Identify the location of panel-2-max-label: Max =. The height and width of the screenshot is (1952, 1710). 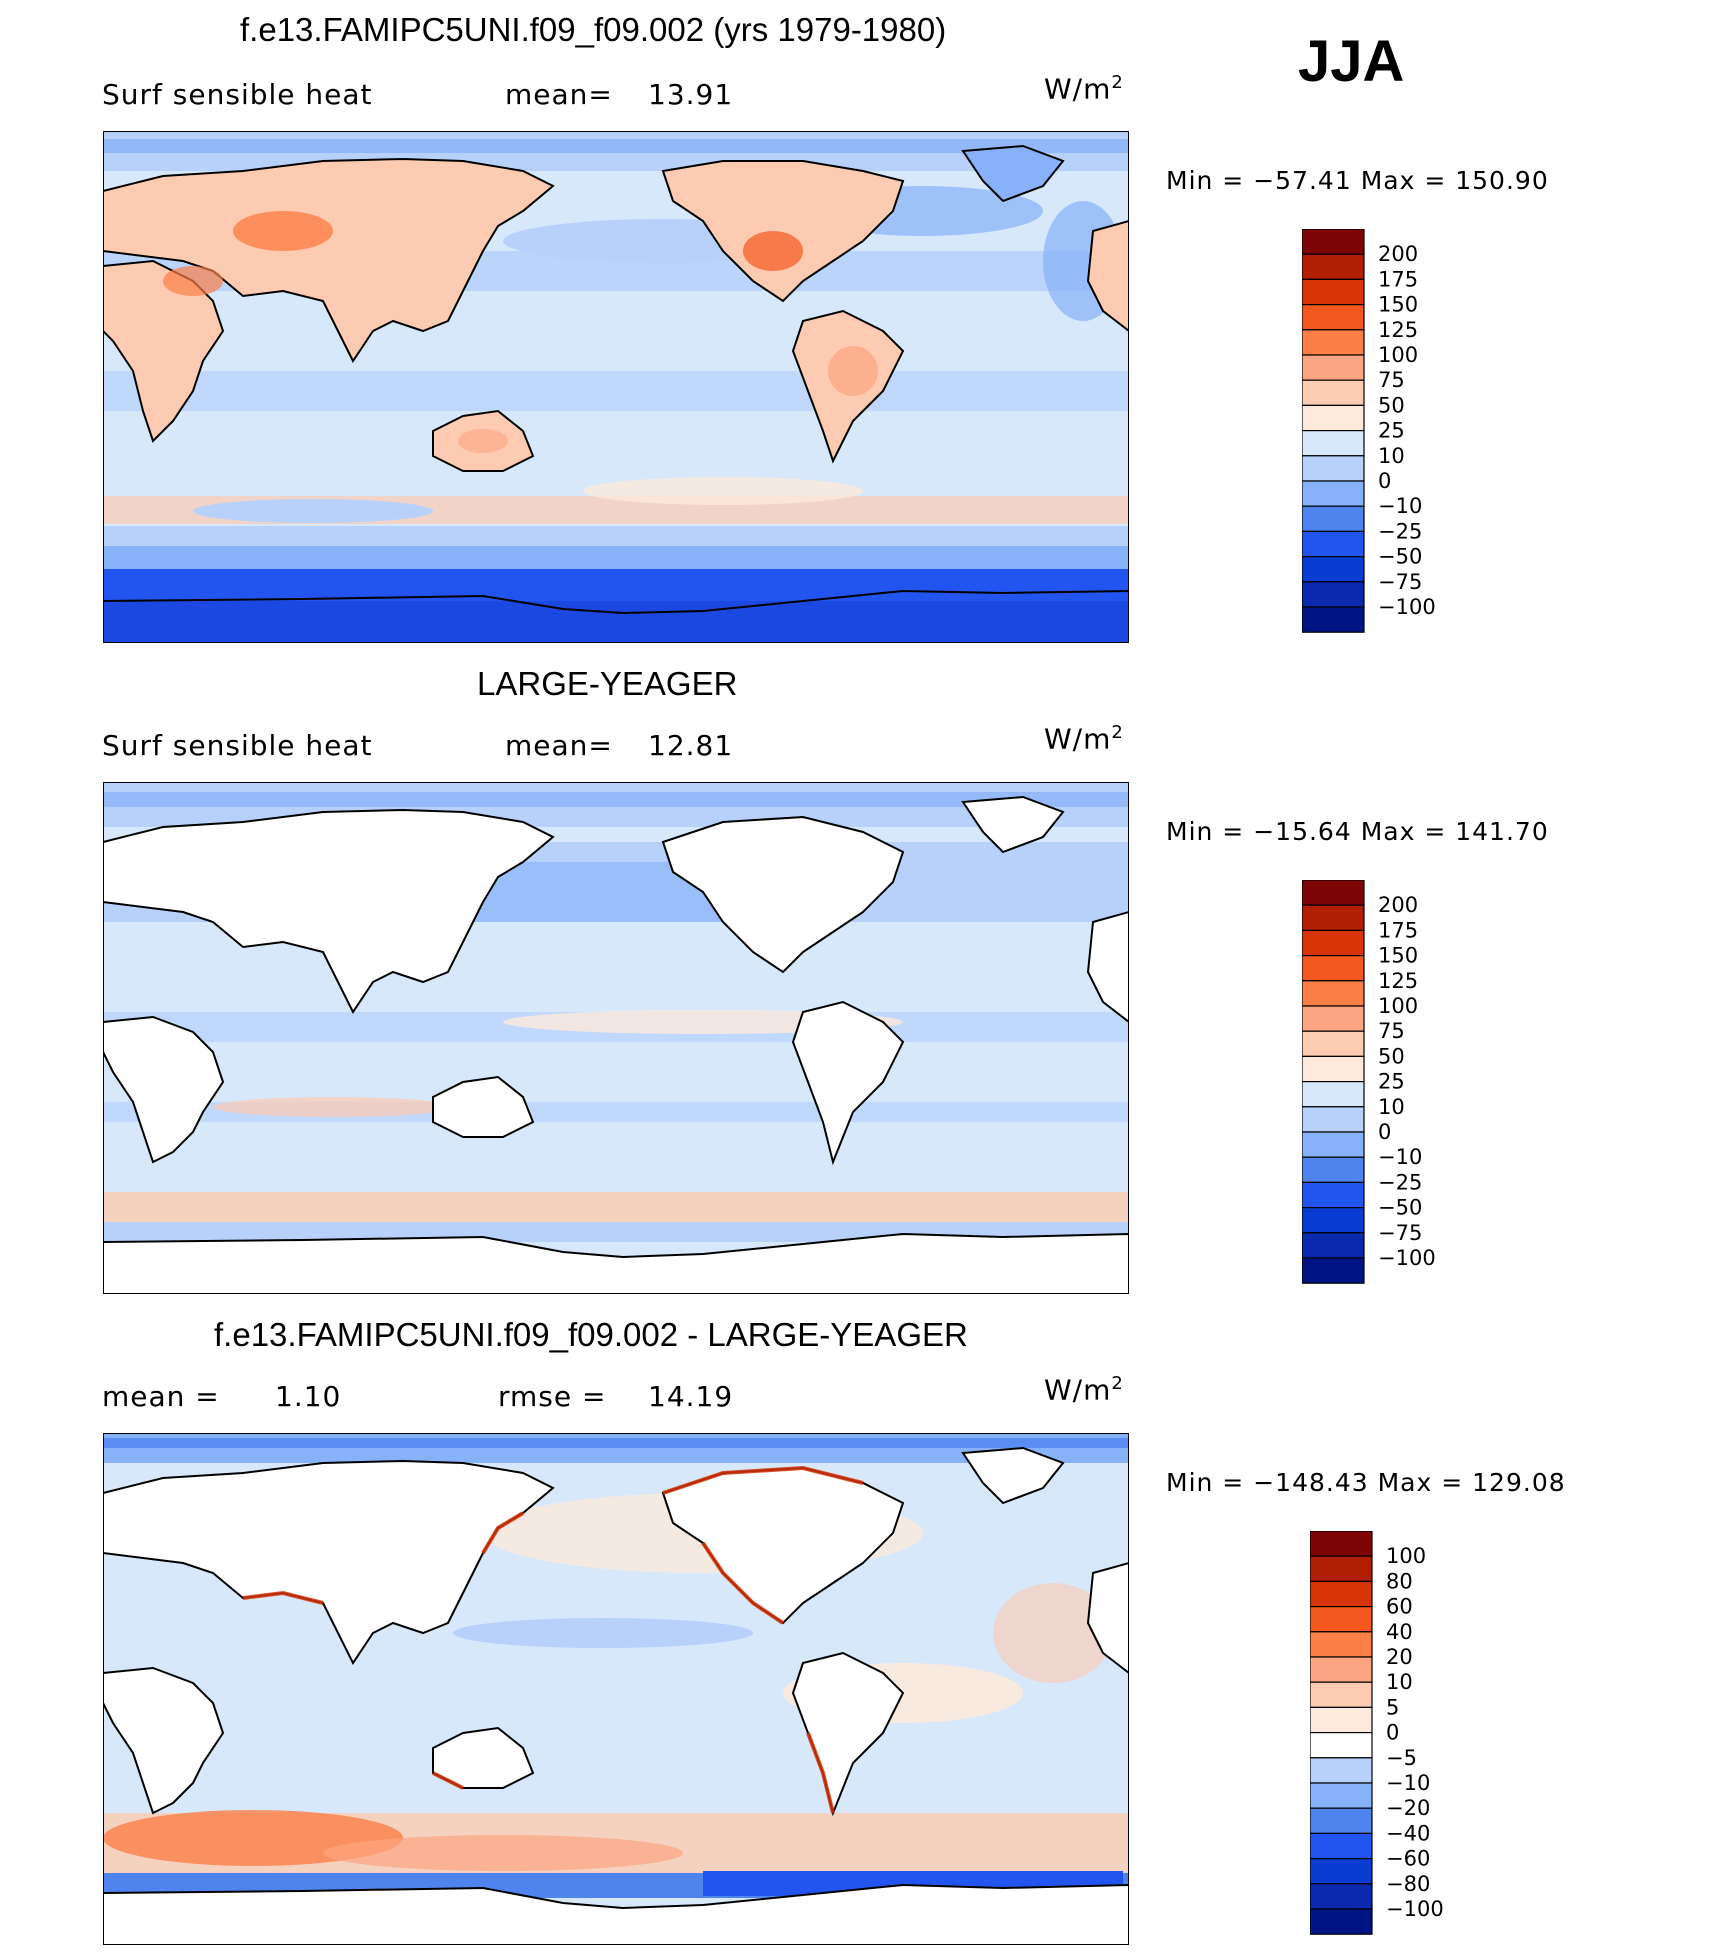
(1403, 831).